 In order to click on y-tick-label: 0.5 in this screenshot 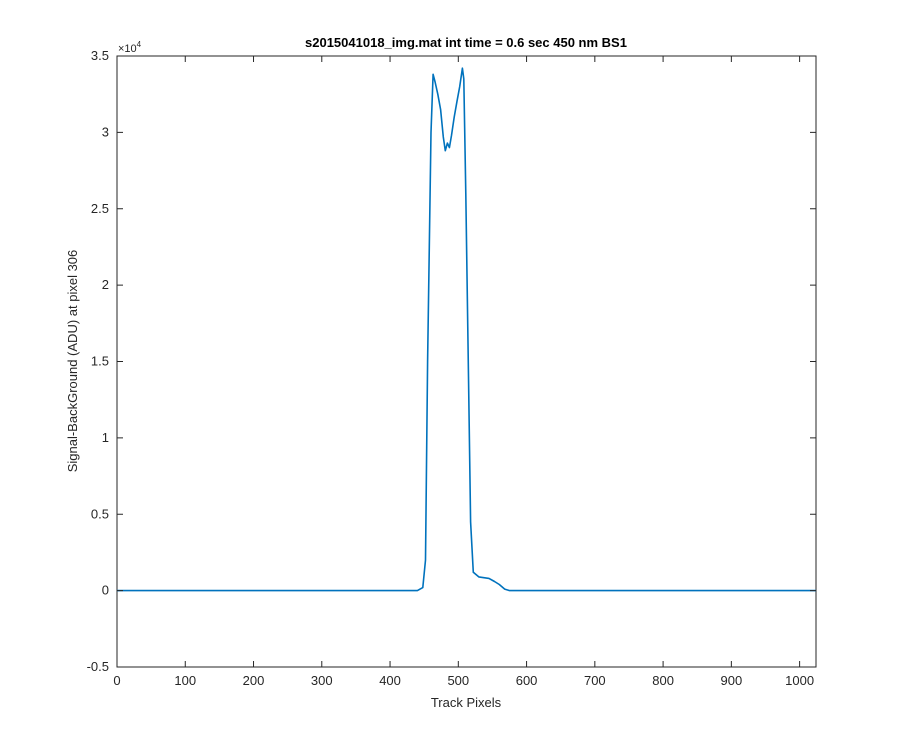, I will do `click(100, 513)`.